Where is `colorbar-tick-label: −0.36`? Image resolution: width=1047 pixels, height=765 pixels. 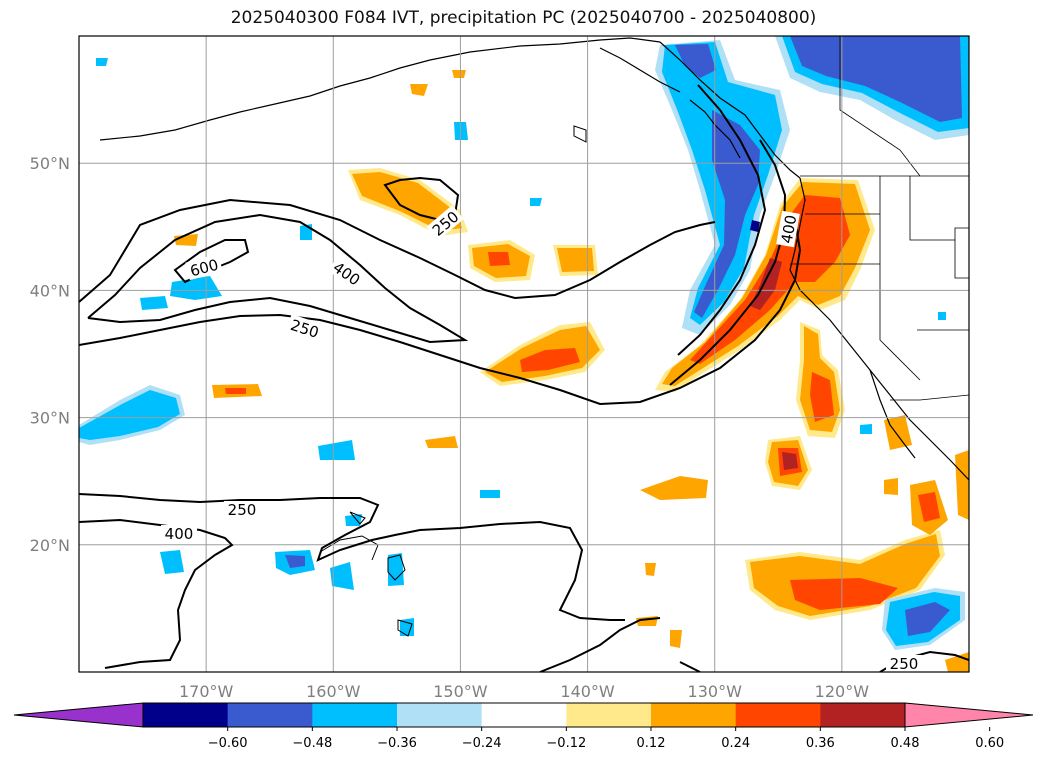 colorbar-tick-label: −0.36 is located at coordinates (397, 743).